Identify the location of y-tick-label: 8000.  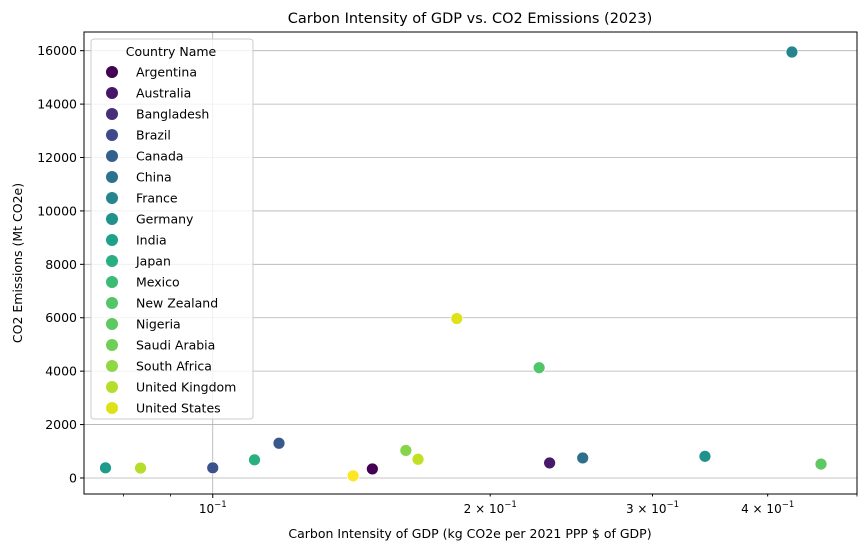
(61, 264).